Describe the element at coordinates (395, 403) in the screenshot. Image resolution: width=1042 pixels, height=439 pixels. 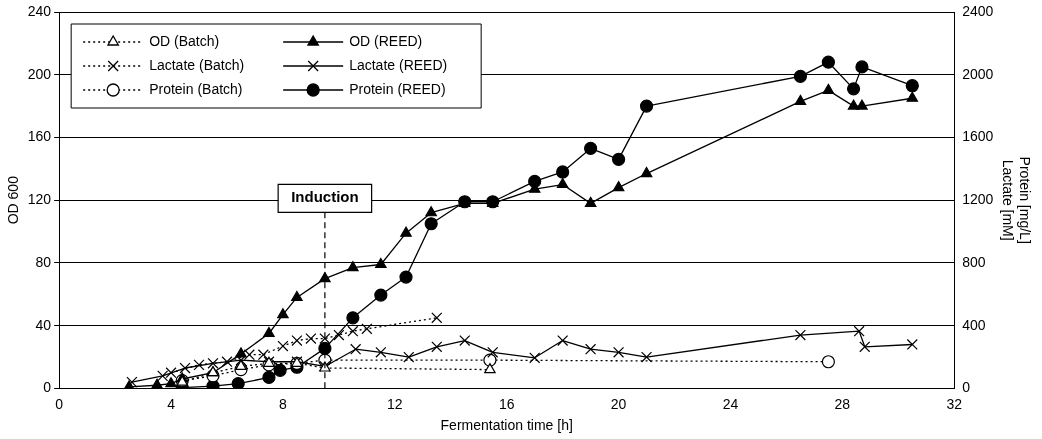
I see `x-tick-label: 12` at that location.